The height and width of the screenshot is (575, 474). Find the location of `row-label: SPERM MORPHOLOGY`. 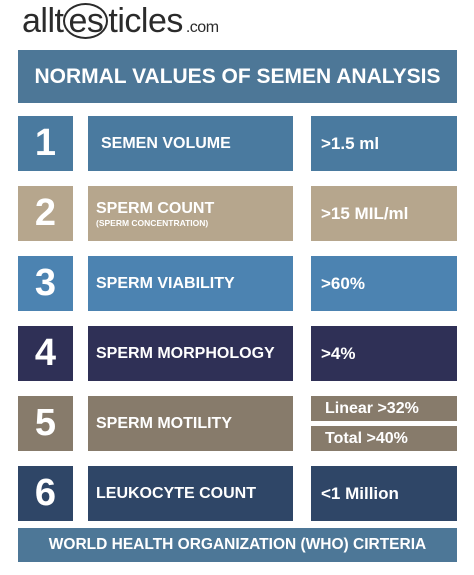

row-label: SPERM MORPHOLOGY is located at coordinates (190, 353).